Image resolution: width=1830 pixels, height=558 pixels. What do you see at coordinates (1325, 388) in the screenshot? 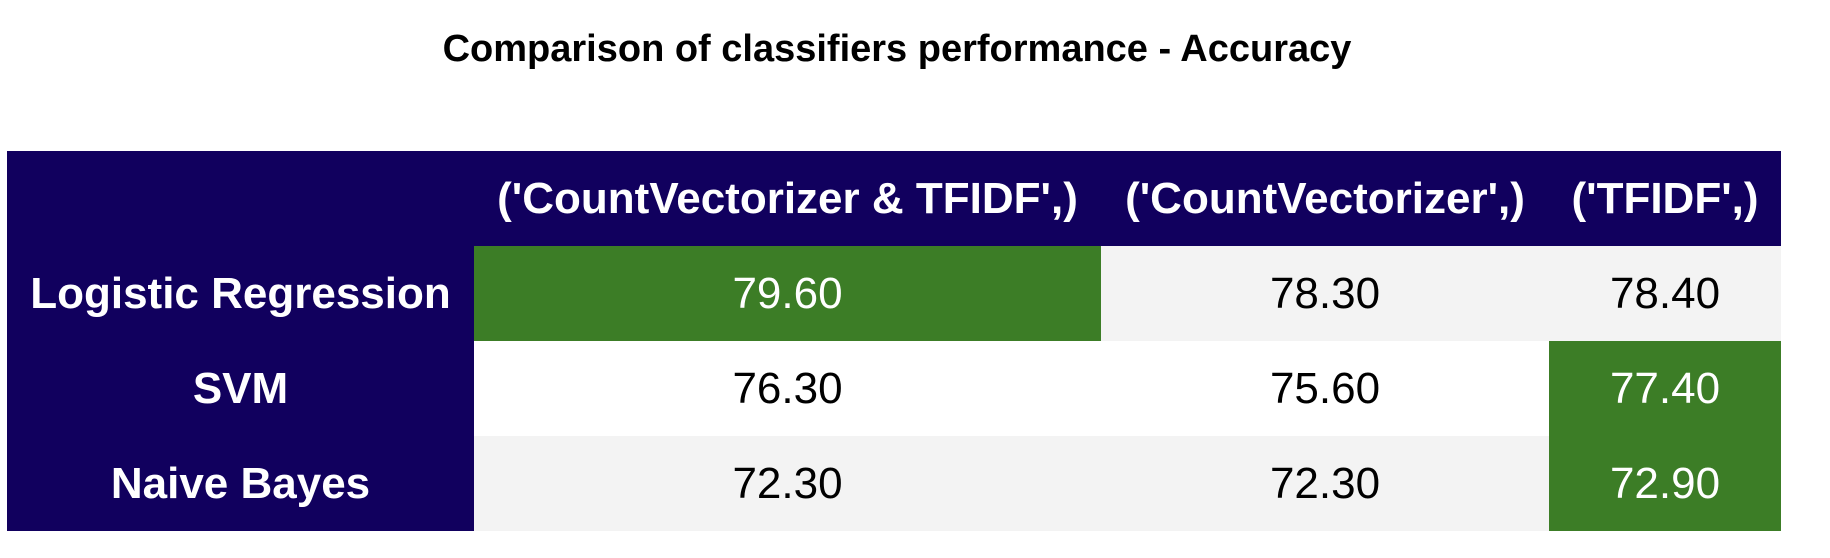
I see `data-cell: 75.60` at bounding box center [1325, 388].